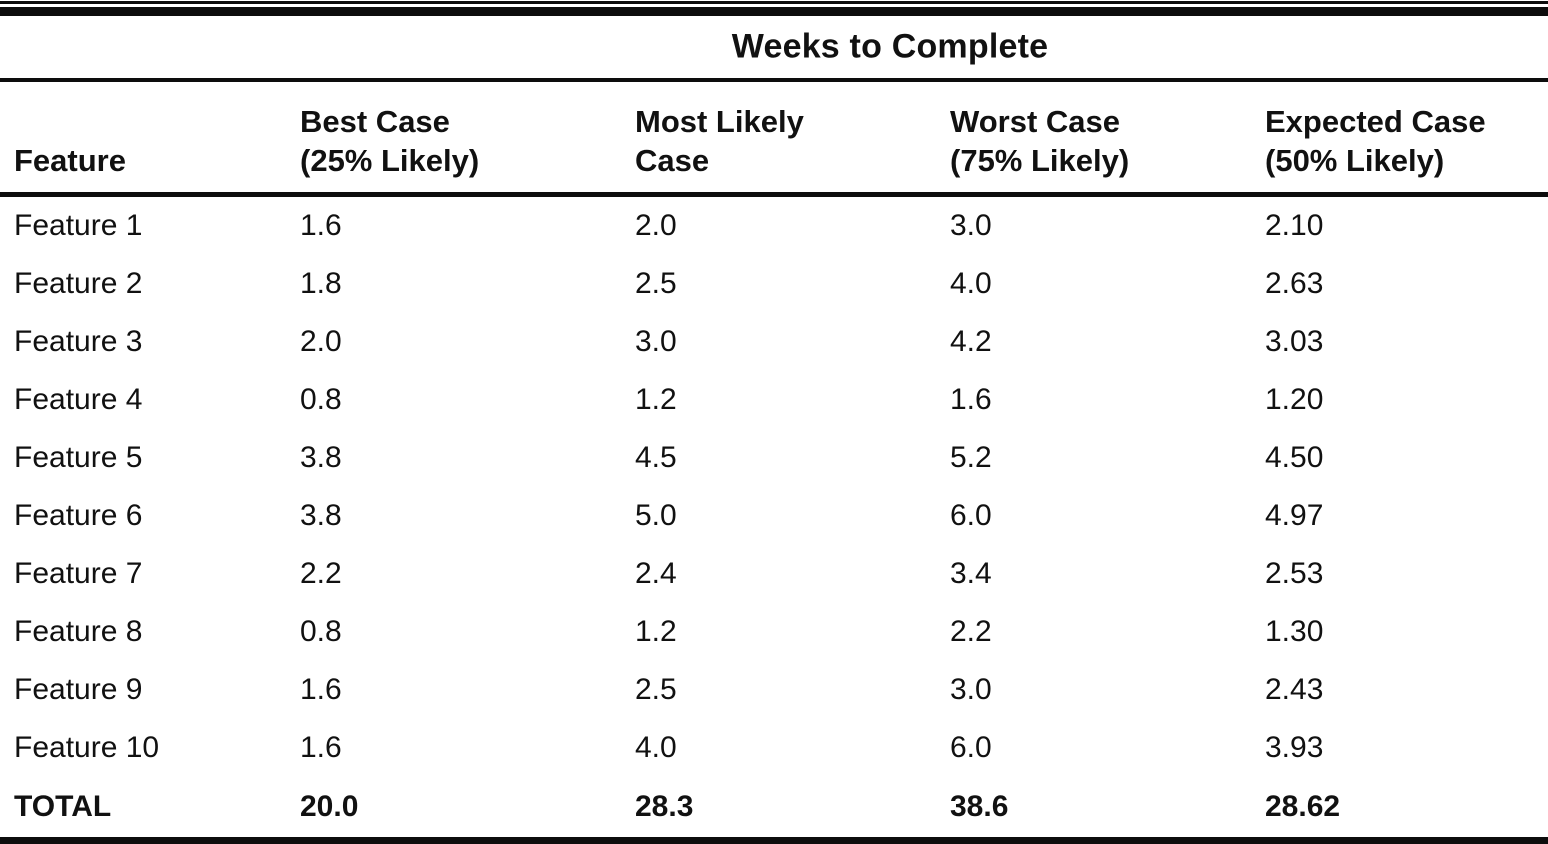  Describe the element at coordinates (656, 225) in the screenshot. I see `most-likely-case-cell: 2.0` at that location.